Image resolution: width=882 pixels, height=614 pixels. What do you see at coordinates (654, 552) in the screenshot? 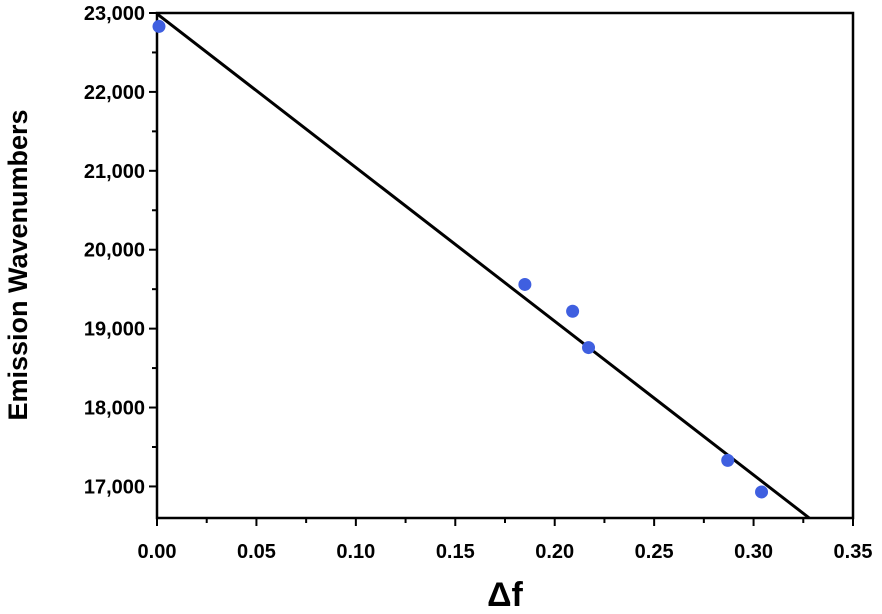
I see `x-tick-label: 0.25` at bounding box center [654, 552].